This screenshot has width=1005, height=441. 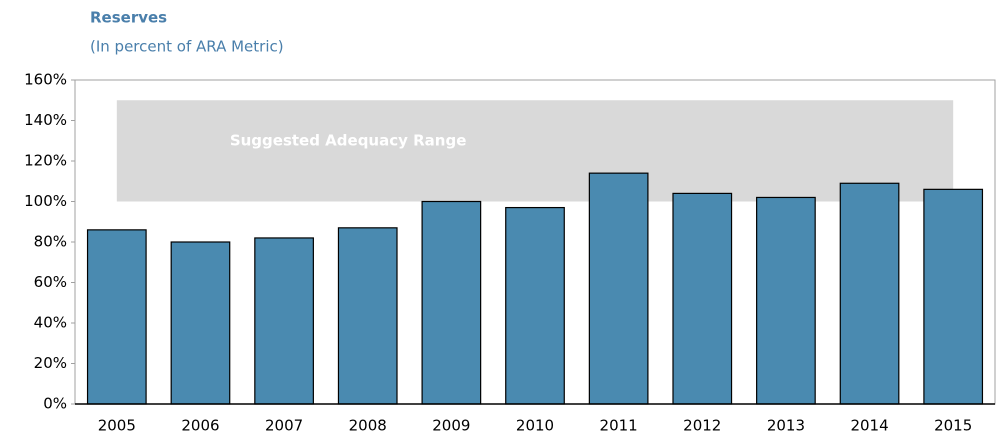 What do you see at coordinates (869, 426) in the screenshot?
I see `x-tick-label: 2014` at bounding box center [869, 426].